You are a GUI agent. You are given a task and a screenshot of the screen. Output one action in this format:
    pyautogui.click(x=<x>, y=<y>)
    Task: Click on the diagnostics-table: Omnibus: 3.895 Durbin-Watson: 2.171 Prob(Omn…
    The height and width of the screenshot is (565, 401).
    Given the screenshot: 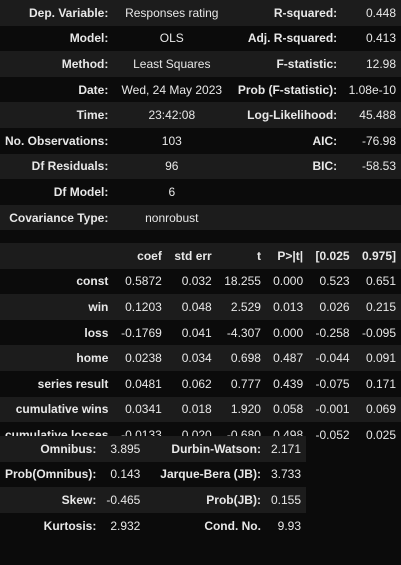 What is the action you would take?
    pyautogui.click(x=153, y=487)
    